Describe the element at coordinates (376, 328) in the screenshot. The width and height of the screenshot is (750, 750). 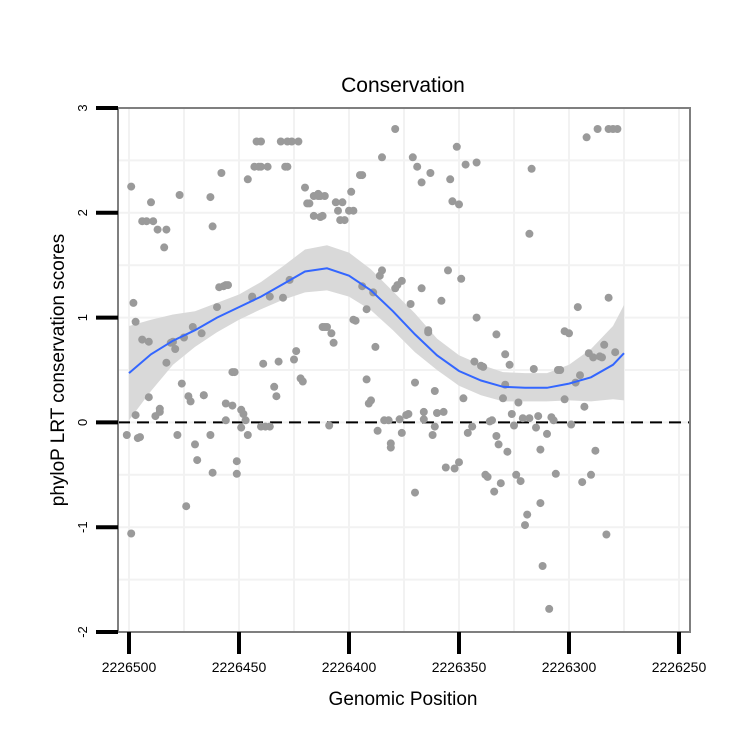
I see `smooth-curve` at that location.